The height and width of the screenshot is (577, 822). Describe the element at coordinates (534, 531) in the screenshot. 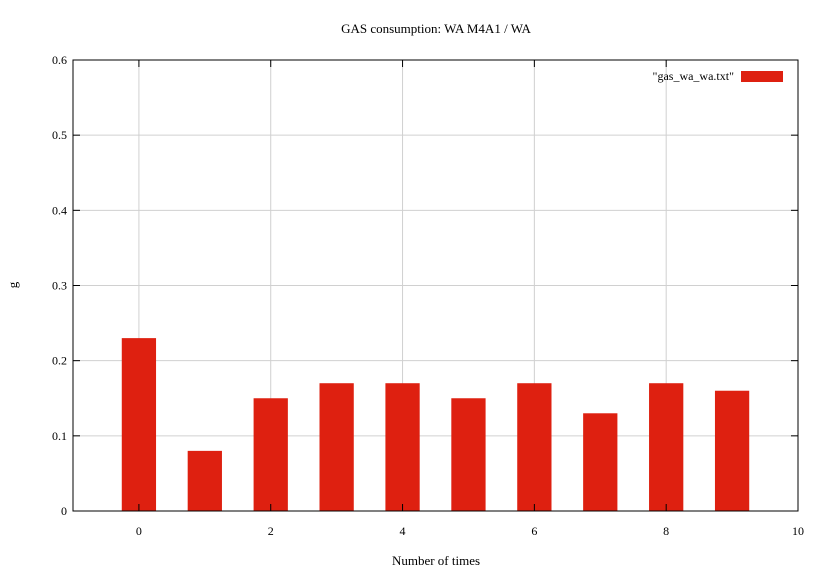

I see `x-tick-label: 6` at that location.